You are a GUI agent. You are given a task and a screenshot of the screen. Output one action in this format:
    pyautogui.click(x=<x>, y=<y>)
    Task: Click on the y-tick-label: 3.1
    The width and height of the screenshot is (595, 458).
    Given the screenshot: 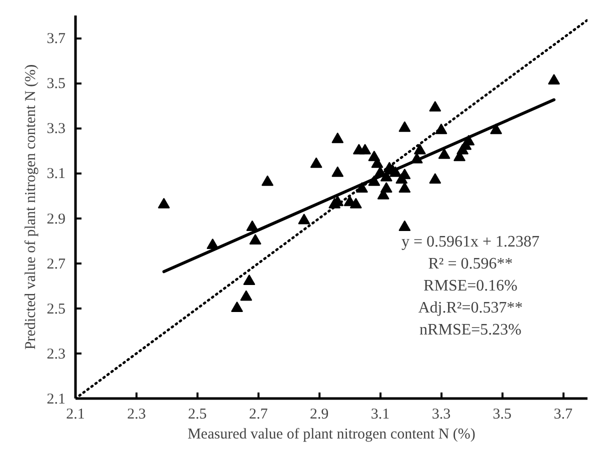 What is the action you would take?
    pyautogui.click(x=56, y=174)
    